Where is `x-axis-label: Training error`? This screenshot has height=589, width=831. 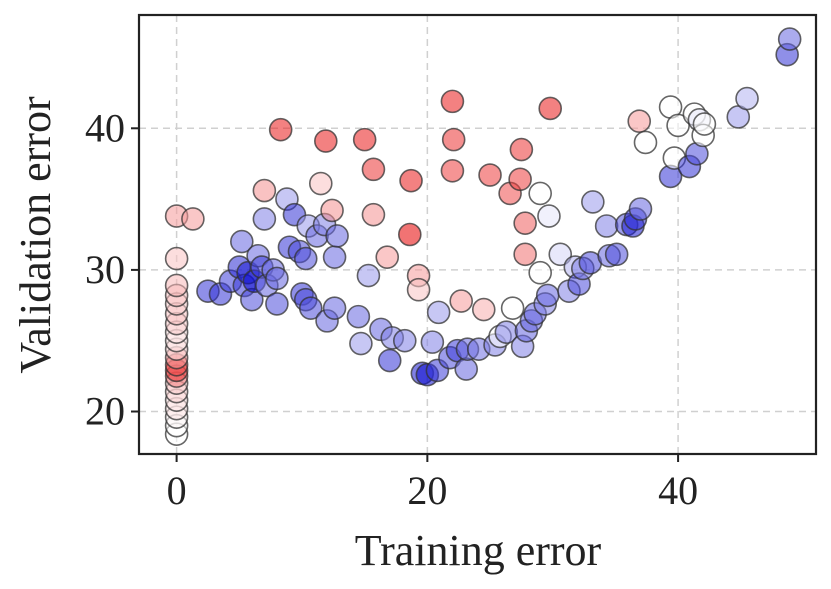 x-axis-label: Training error is located at coordinates (478, 550).